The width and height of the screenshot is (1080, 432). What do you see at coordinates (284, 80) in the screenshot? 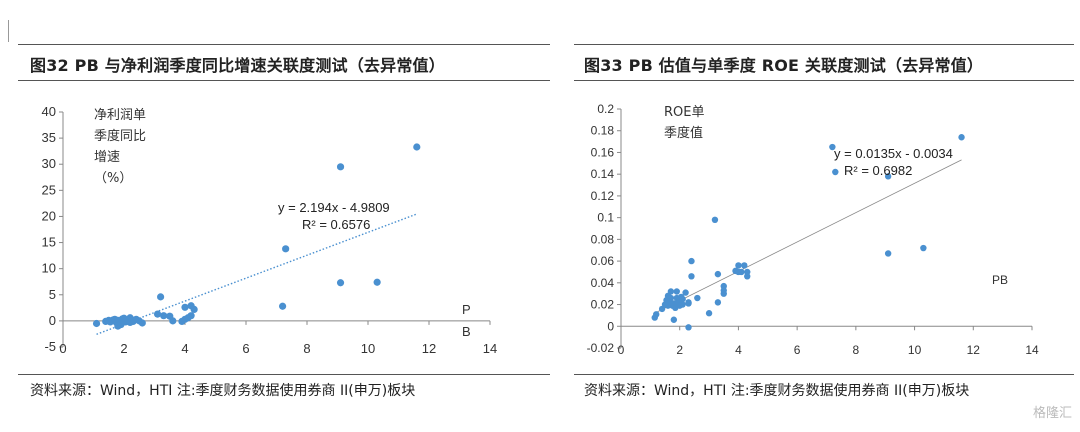
I see `title-bottom-rule` at bounding box center [284, 80].